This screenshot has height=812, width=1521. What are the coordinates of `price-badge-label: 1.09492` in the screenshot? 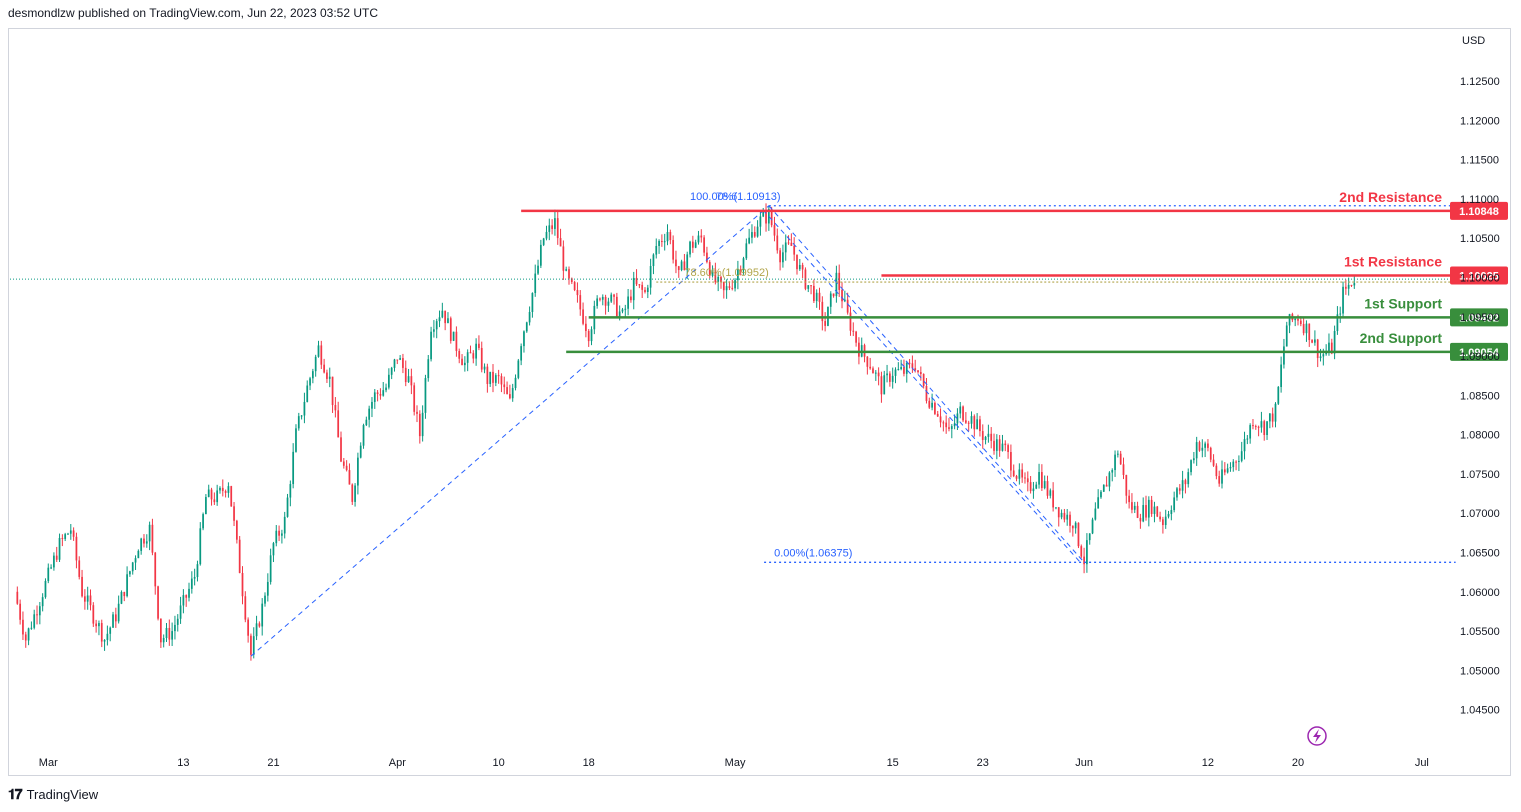 It's located at (1479, 318).